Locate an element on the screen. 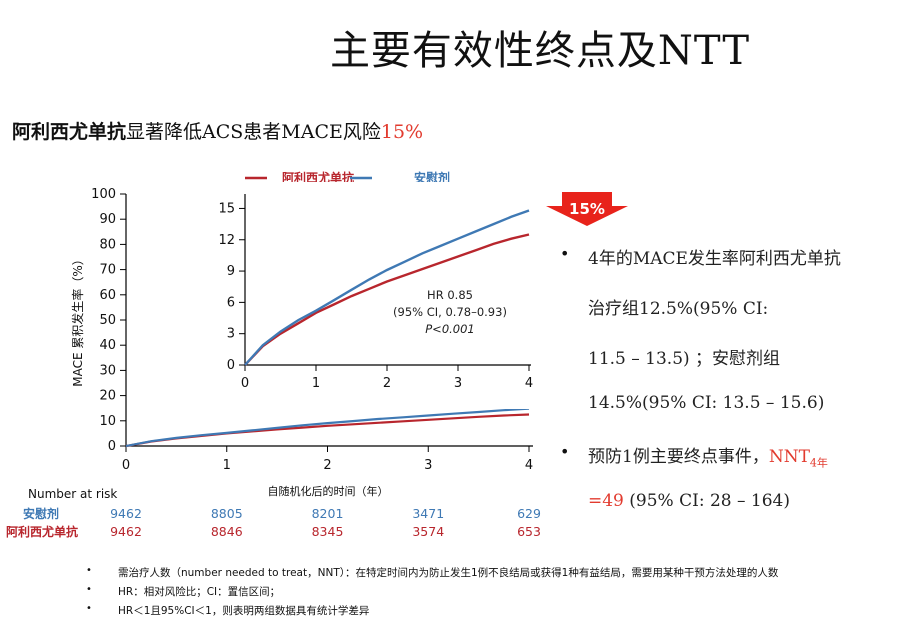  subtitle-rest: 显著降低ACS患者MACE风险 is located at coordinates (253, 132).